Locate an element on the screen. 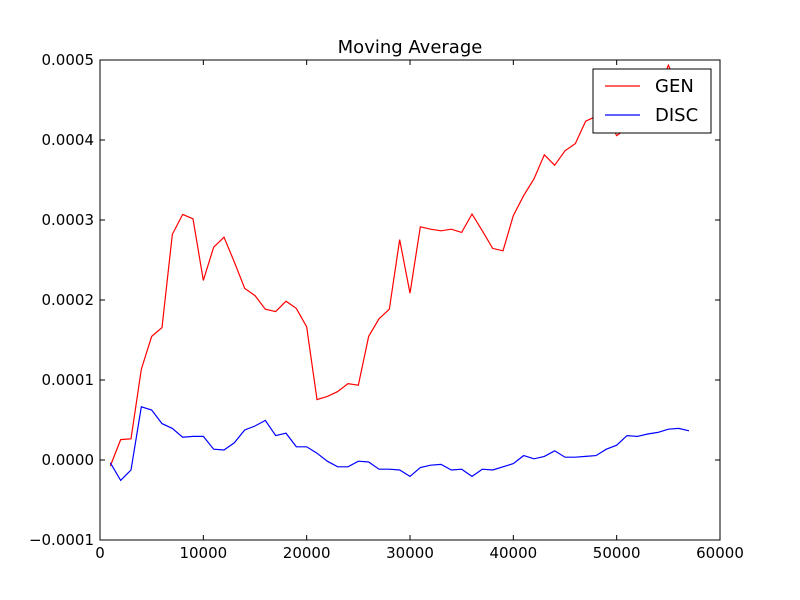  x-tick-label: 50000 is located at coordinates (617, 553).